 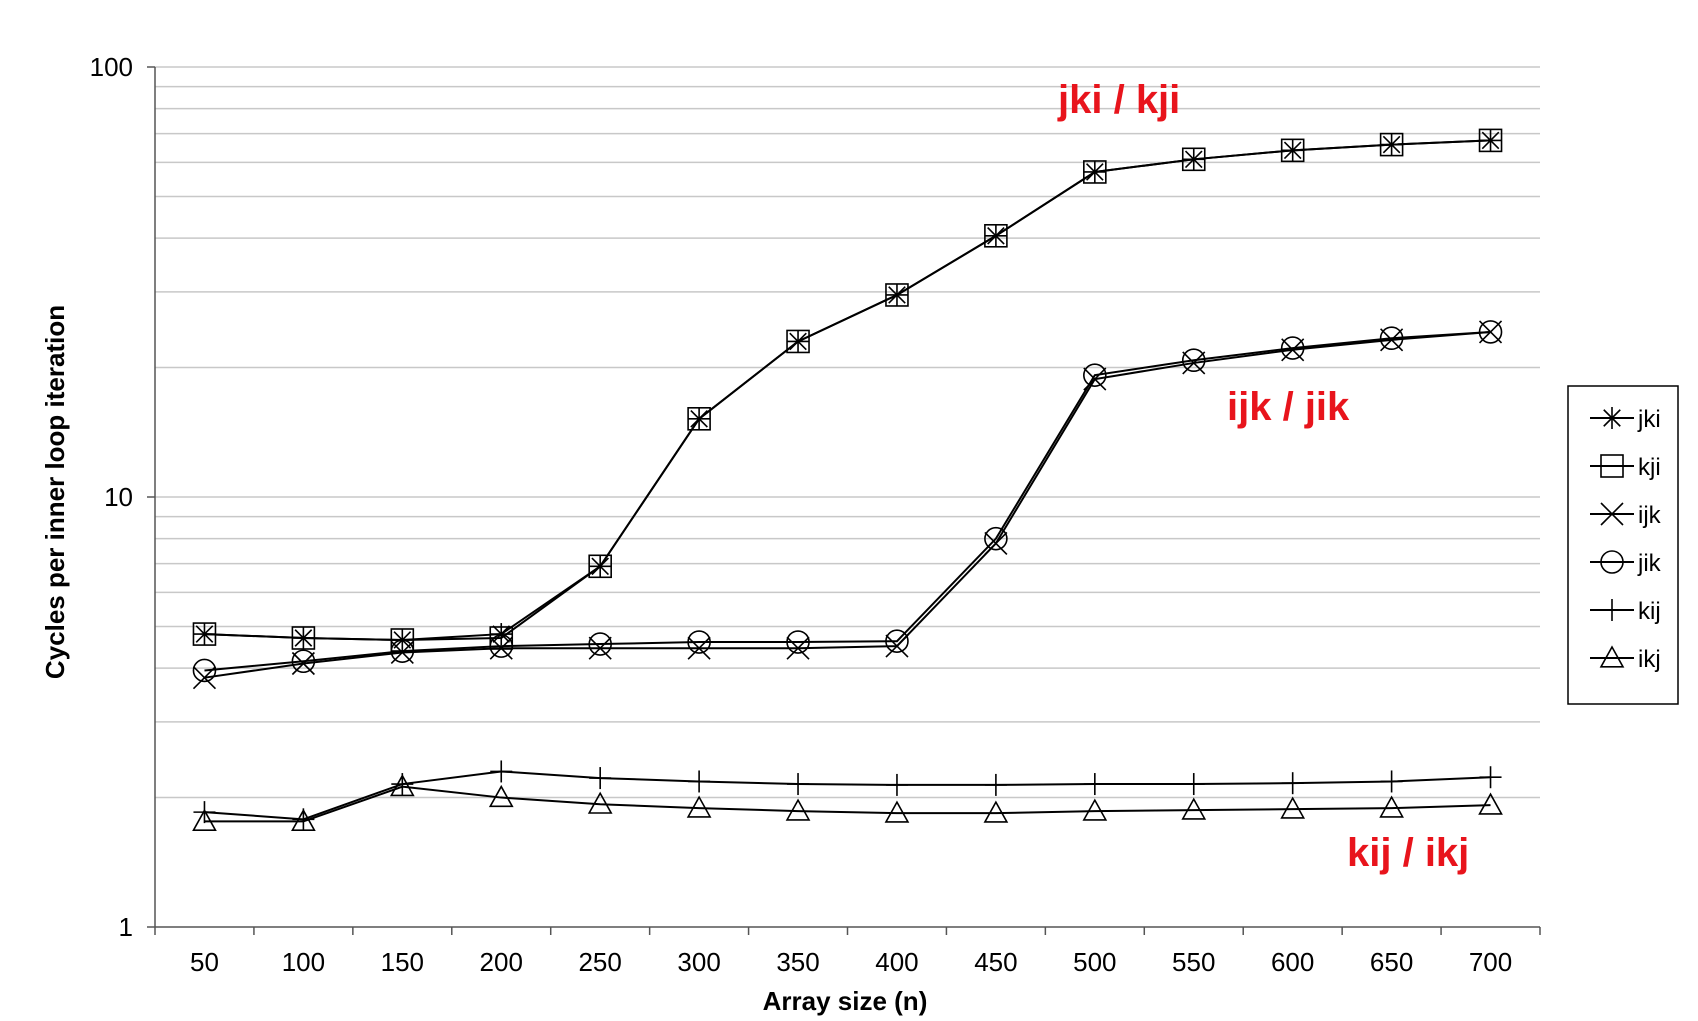 I want to click on x-tick-label: 200, so click(x=501, y=962).